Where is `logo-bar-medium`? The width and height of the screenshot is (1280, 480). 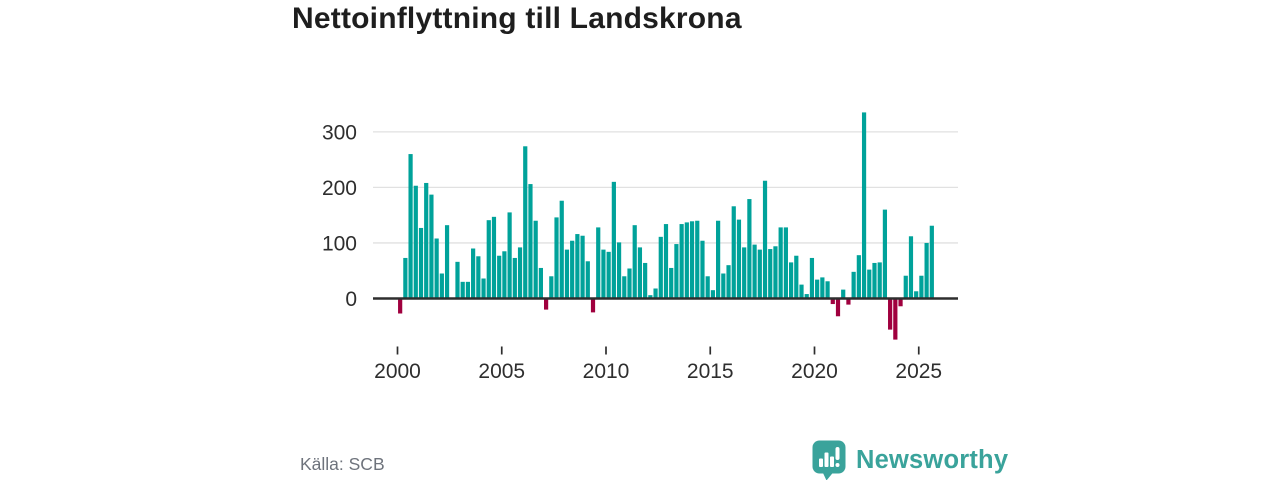 logo-bar-medium is located at coordinates (832, 461).